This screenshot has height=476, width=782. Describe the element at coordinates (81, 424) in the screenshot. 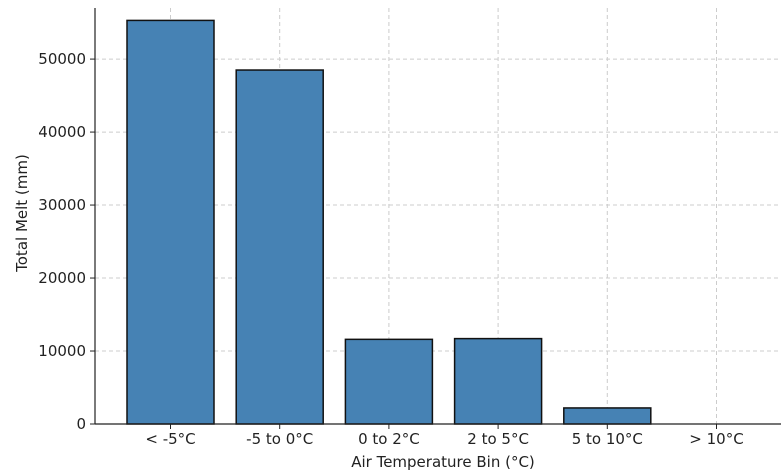

I see `y-tick-label: 0` at that location.